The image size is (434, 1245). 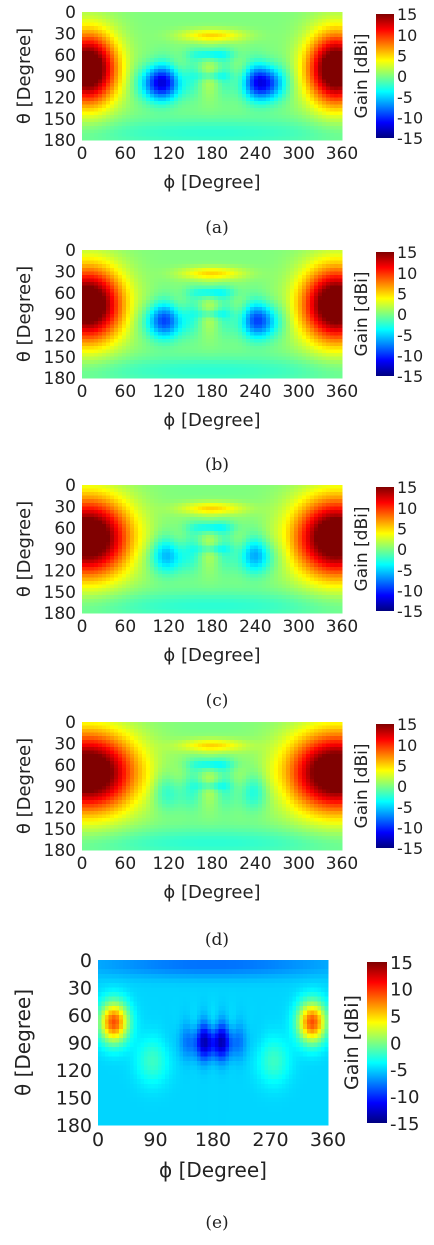 I want to click on colorbar, so click(x=385, y=314).